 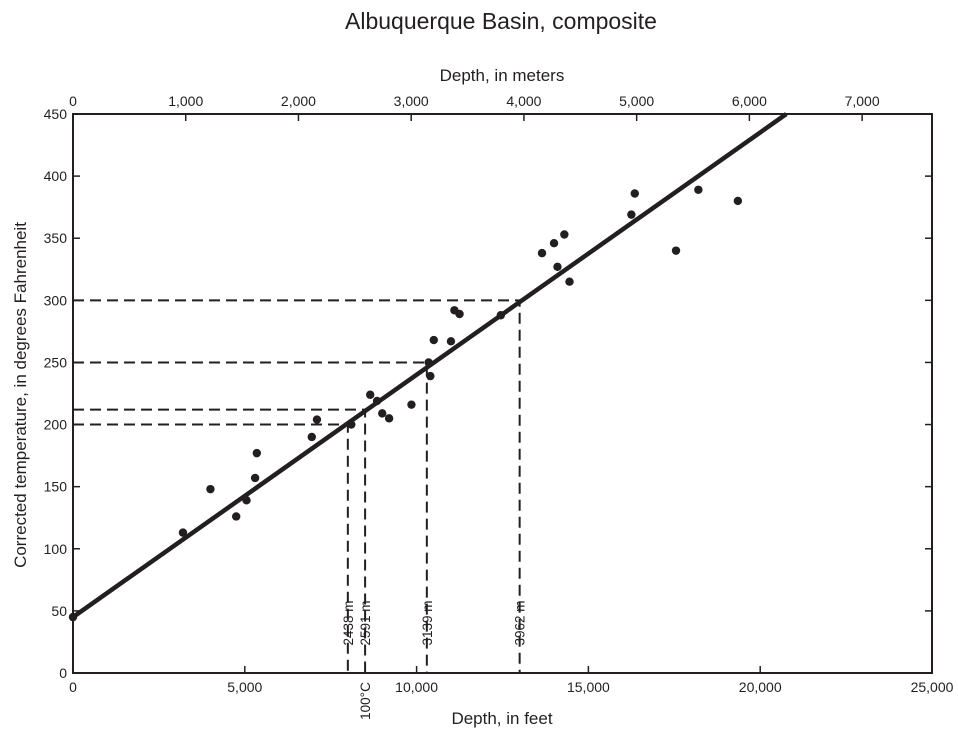 I want to click on y-tick-label: 350, so click(x=56, y=238).